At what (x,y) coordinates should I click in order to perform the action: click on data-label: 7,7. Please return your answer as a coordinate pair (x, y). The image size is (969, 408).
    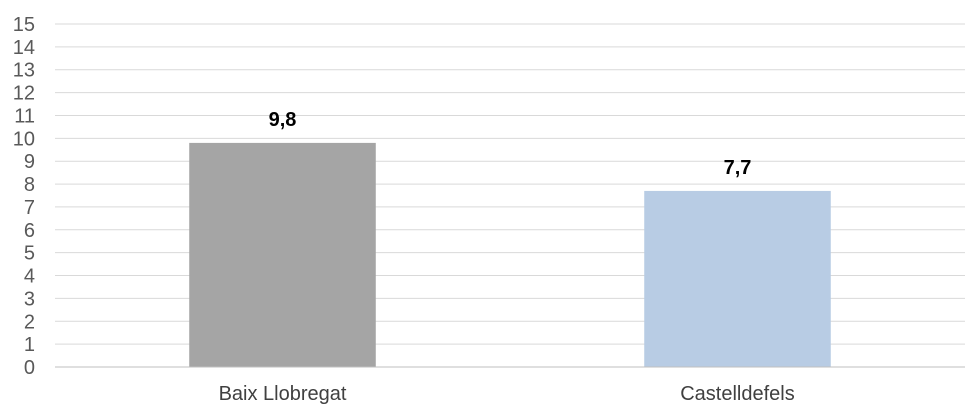
    Looking at the image, I should click on (738, 168).